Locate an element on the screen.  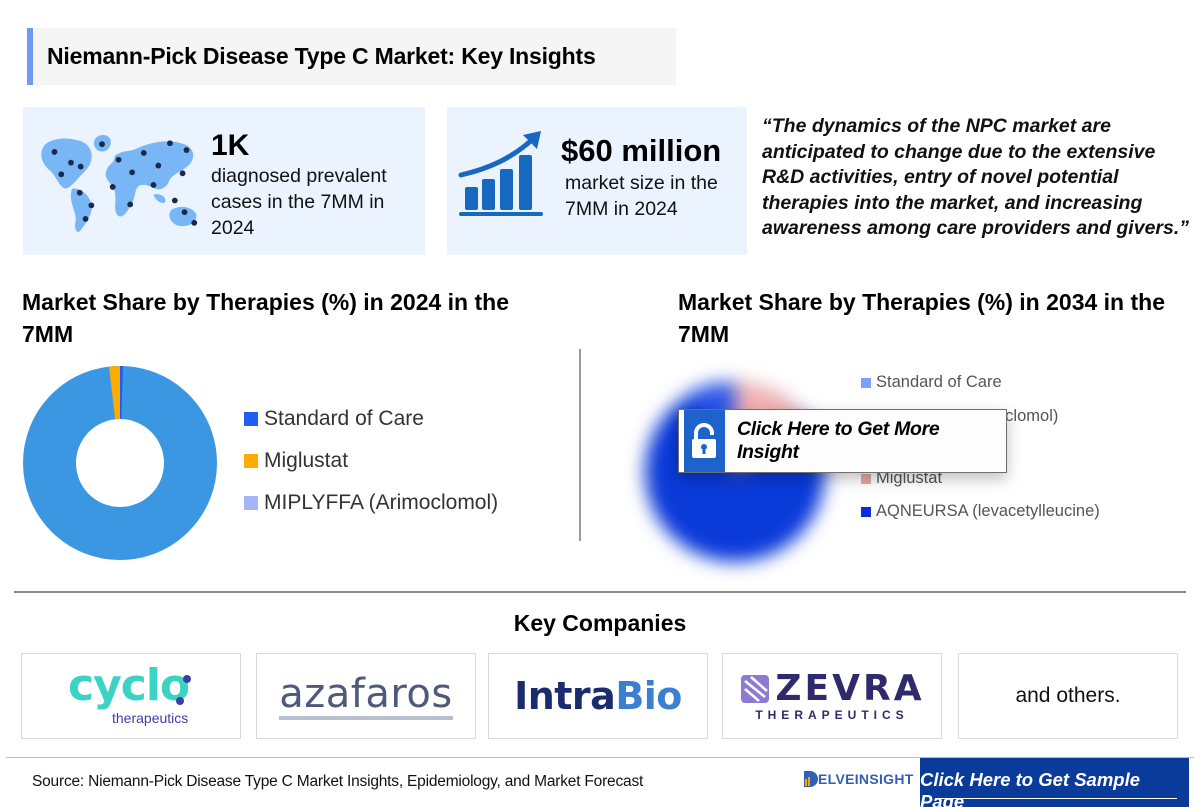
market-size-description: market size in the 7MM in 2024 is located at coordinates (641, 196).